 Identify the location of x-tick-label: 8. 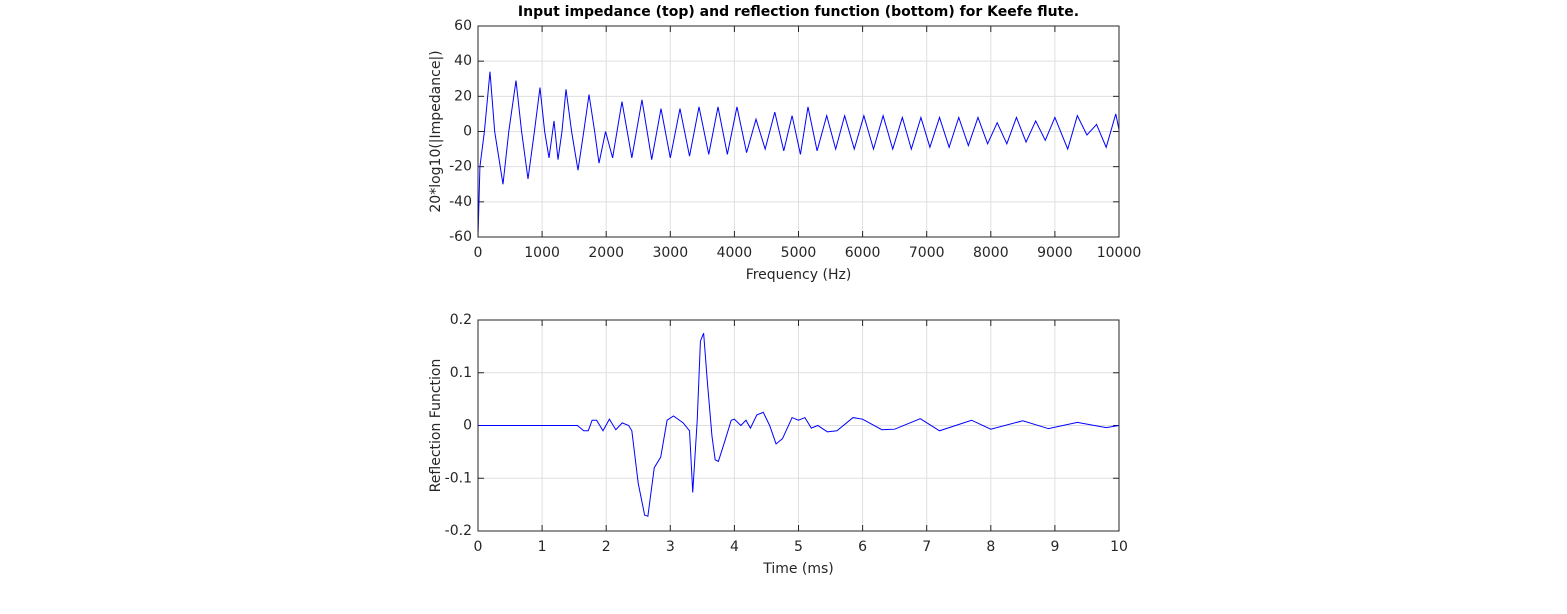
(990, 547).